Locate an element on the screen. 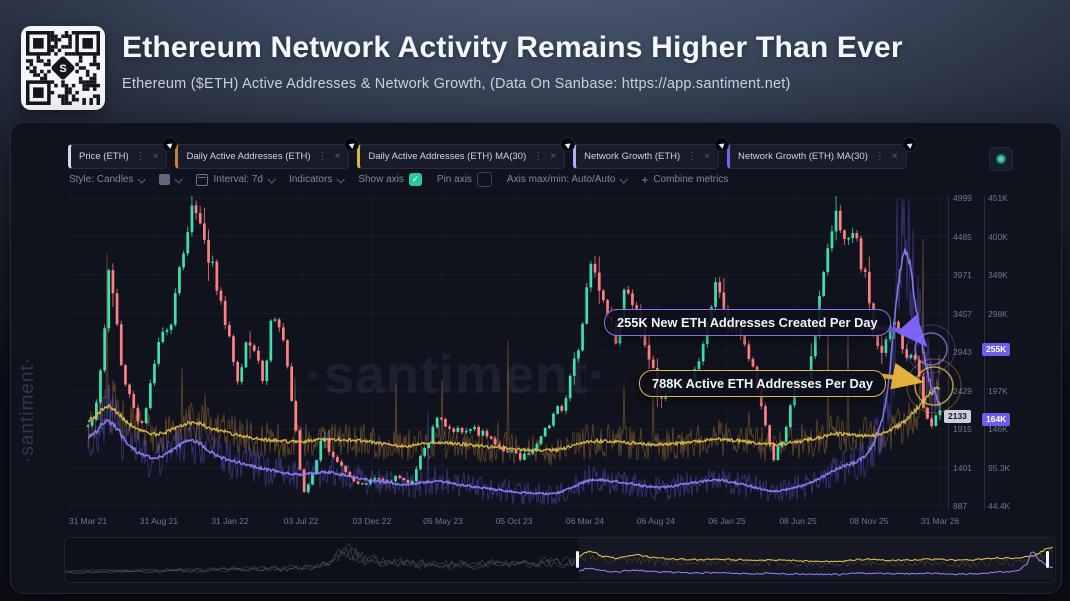 The width and height of the screenshot is (1070, 601). axis-maxmin-dropdown: Axis max/min: Auto/Auto is located at coordinates (567, 179).